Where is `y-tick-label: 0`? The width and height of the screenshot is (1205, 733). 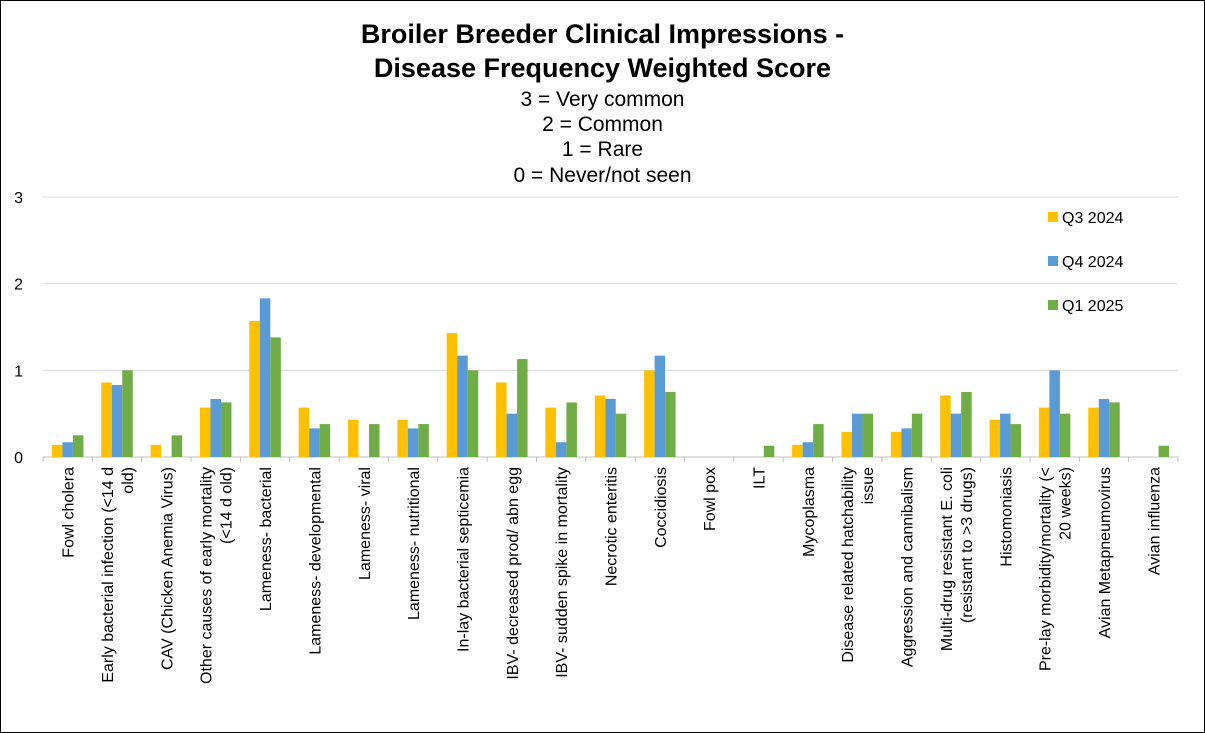 y-tick-label: 0 is located at coordinates (18, 458).